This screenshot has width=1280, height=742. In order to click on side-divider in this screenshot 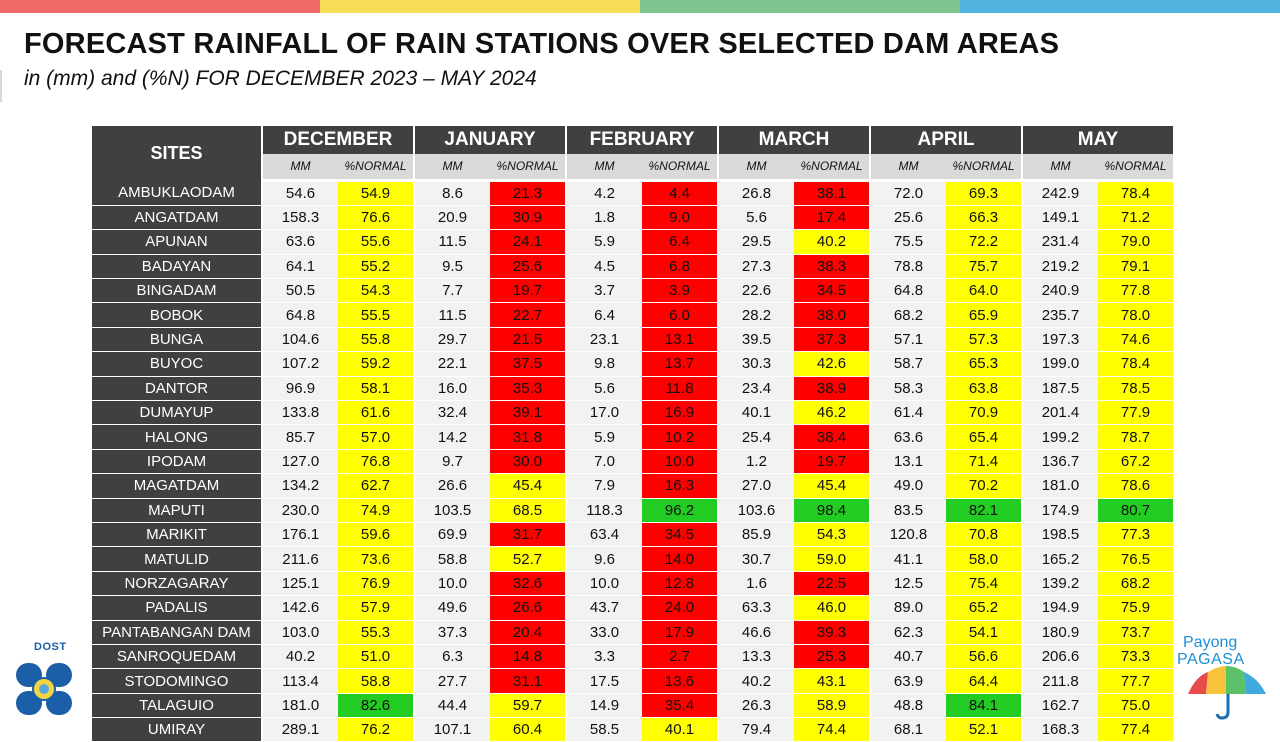, I will do `click(1, 86)`.